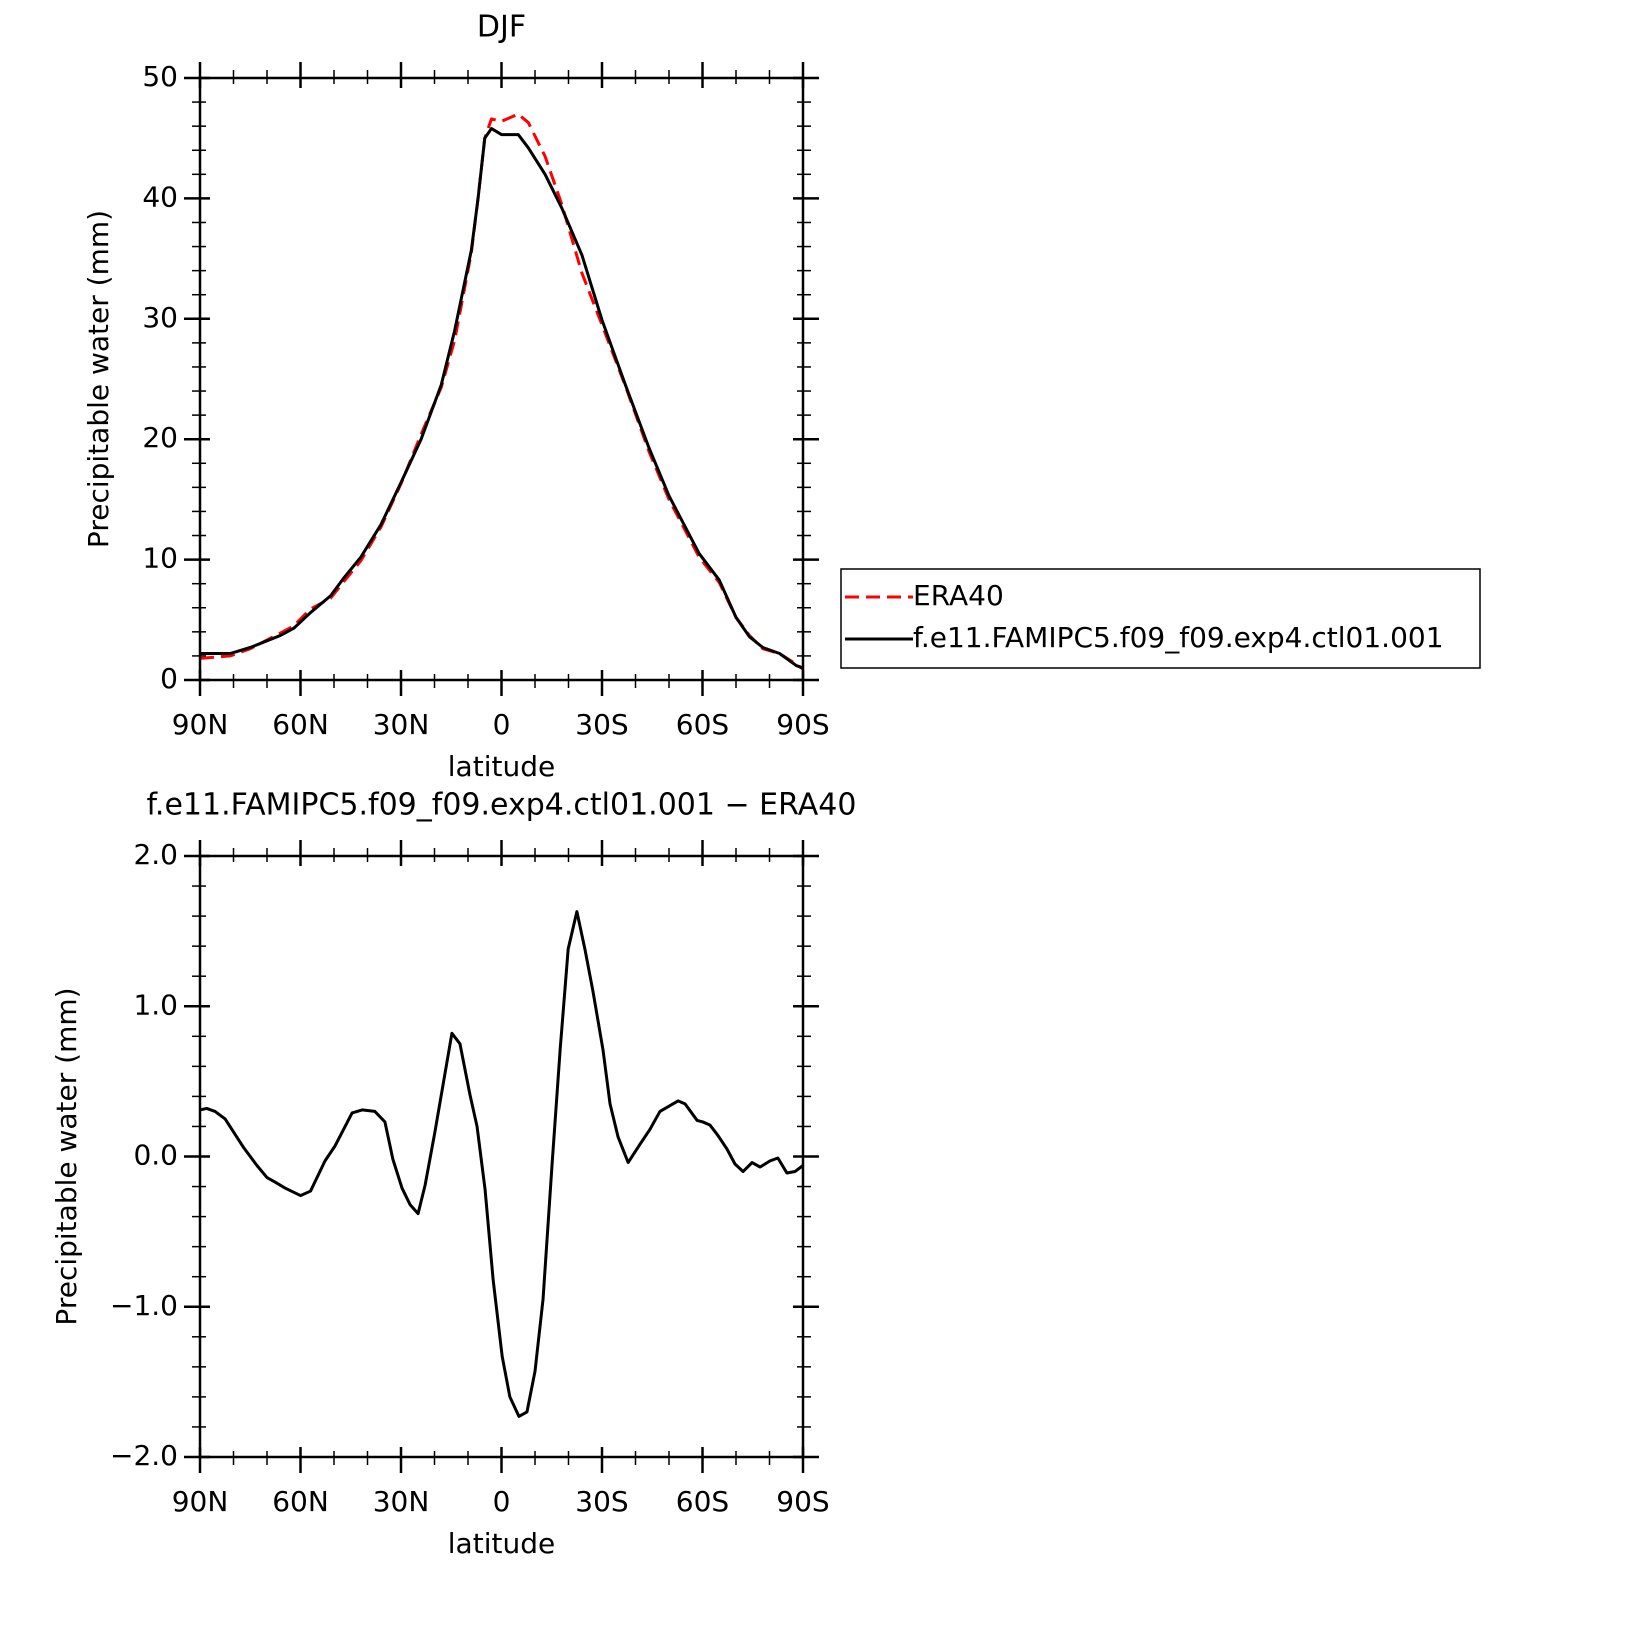 This screenshot has height=1647, width=1649. Describe the element at coordinates (501, 27) in the screenshot. I see `chart-title: DJF` at that location.